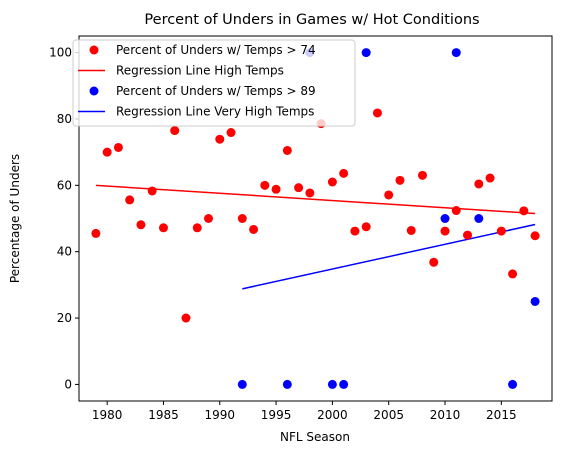 This screenshot has height=455, width=571. I want to click on y-axis-label: Percentage of Unders, so click(15, 218).